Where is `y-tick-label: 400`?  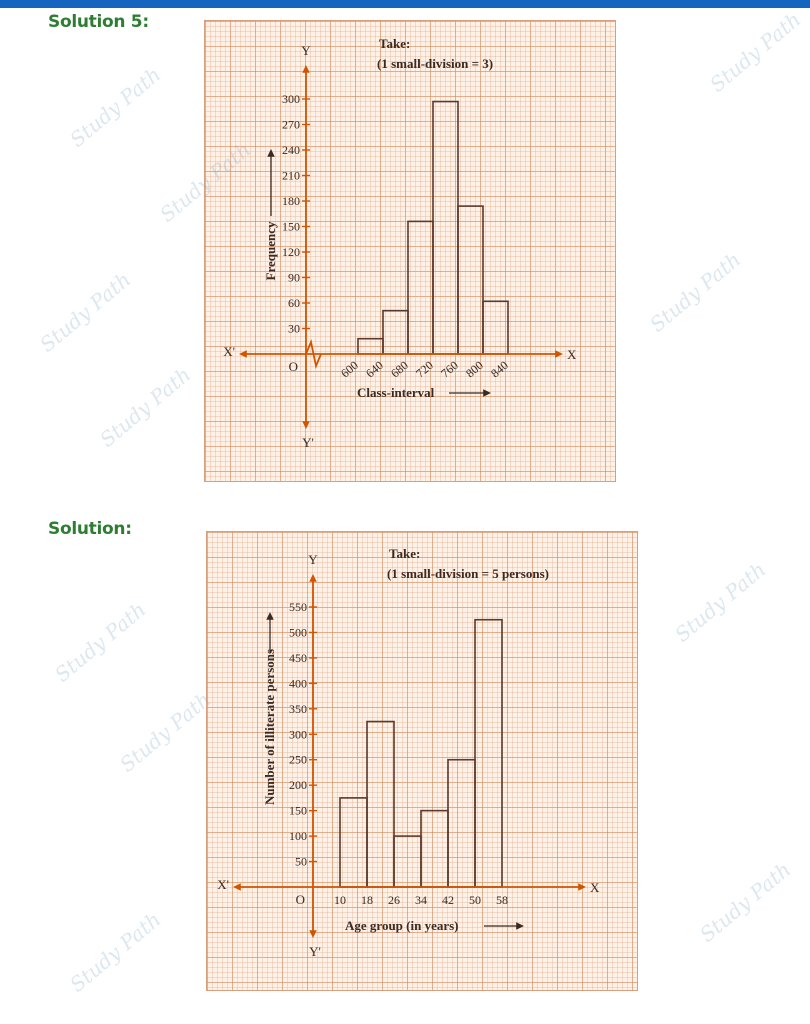
y-tick-label: 400 is located at coordinates (298, 683).